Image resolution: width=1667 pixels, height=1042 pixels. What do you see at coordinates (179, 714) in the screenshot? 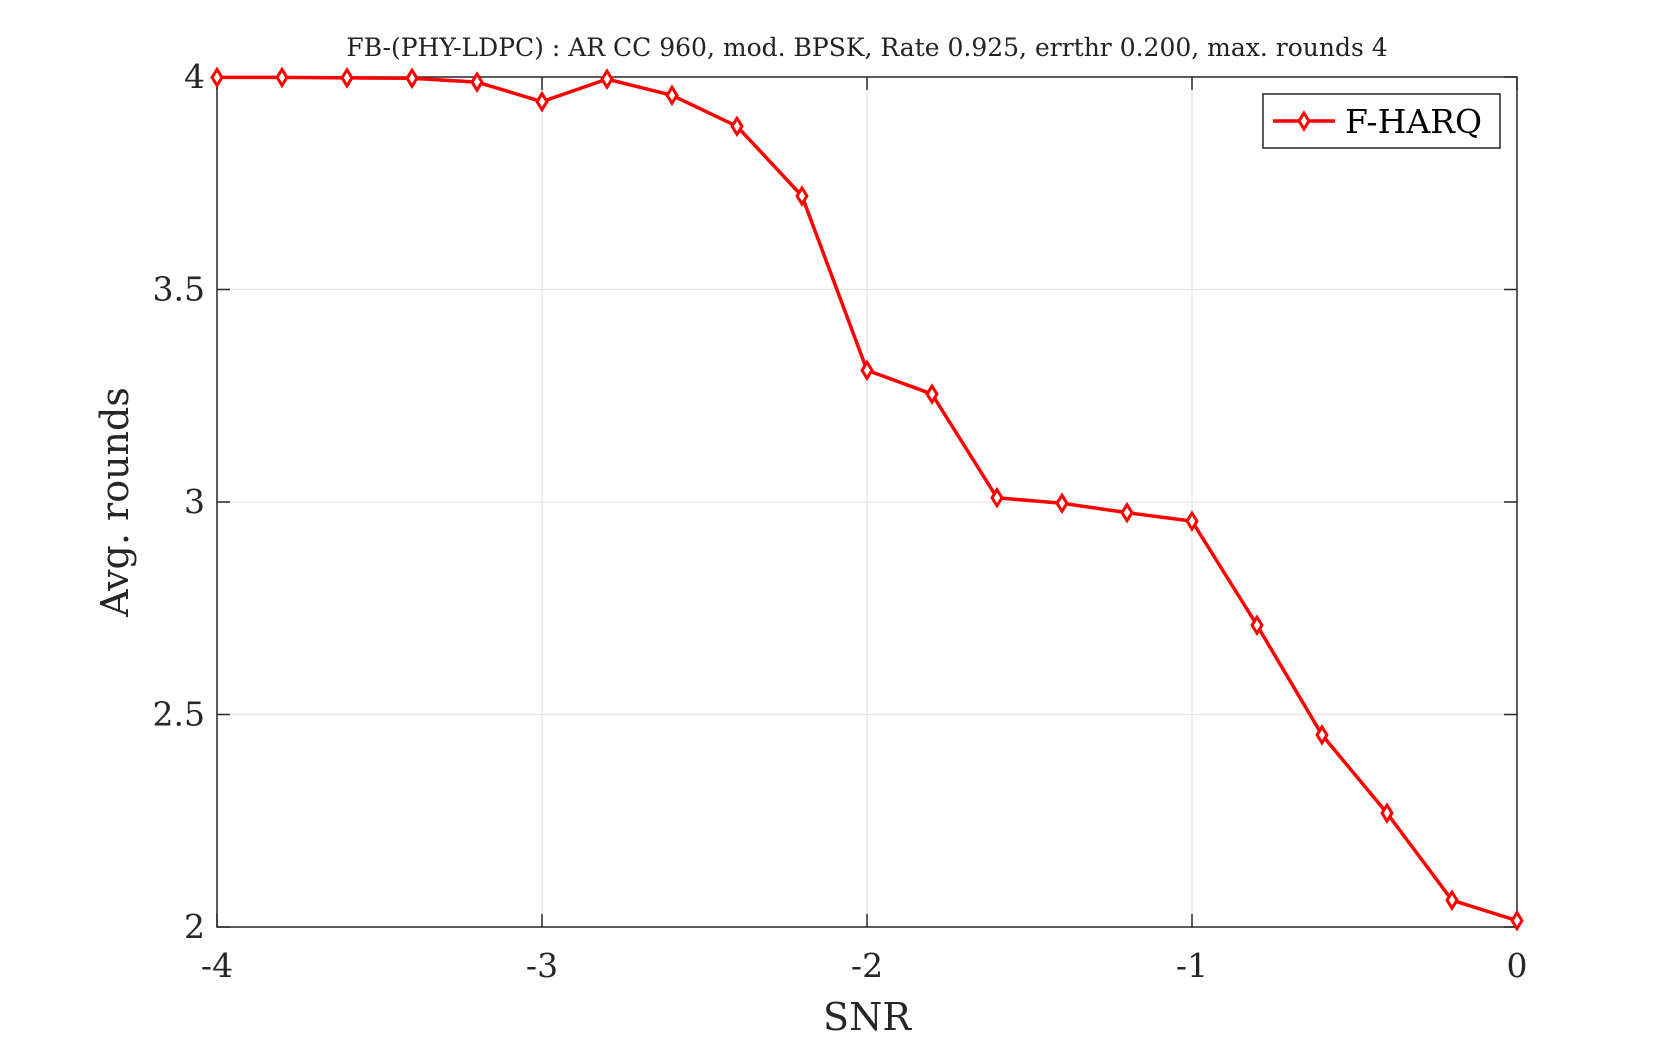
I see `y-tick-label: 2.5` at bounding box center [179, 714].